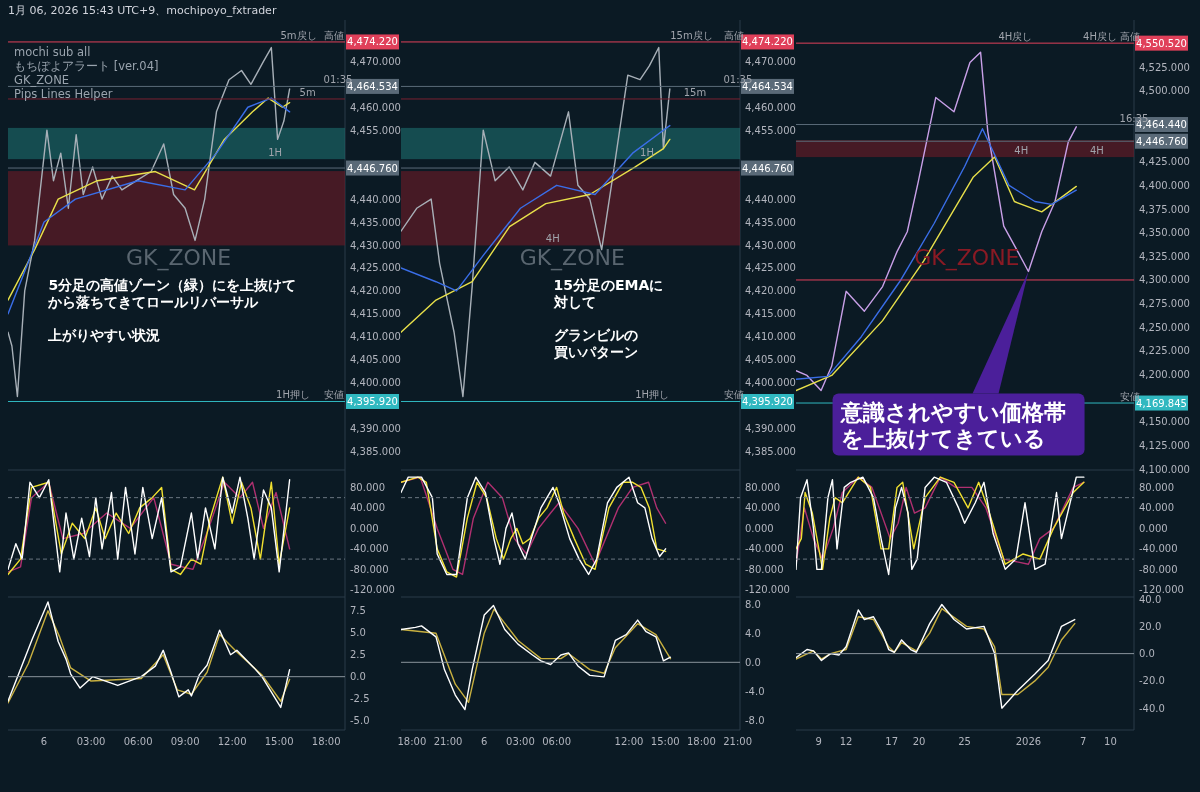 The width and height of the screenshot is (1200, 792). I want to click on annotation: もちぽよアラート [ver.04], so click(86, 66).